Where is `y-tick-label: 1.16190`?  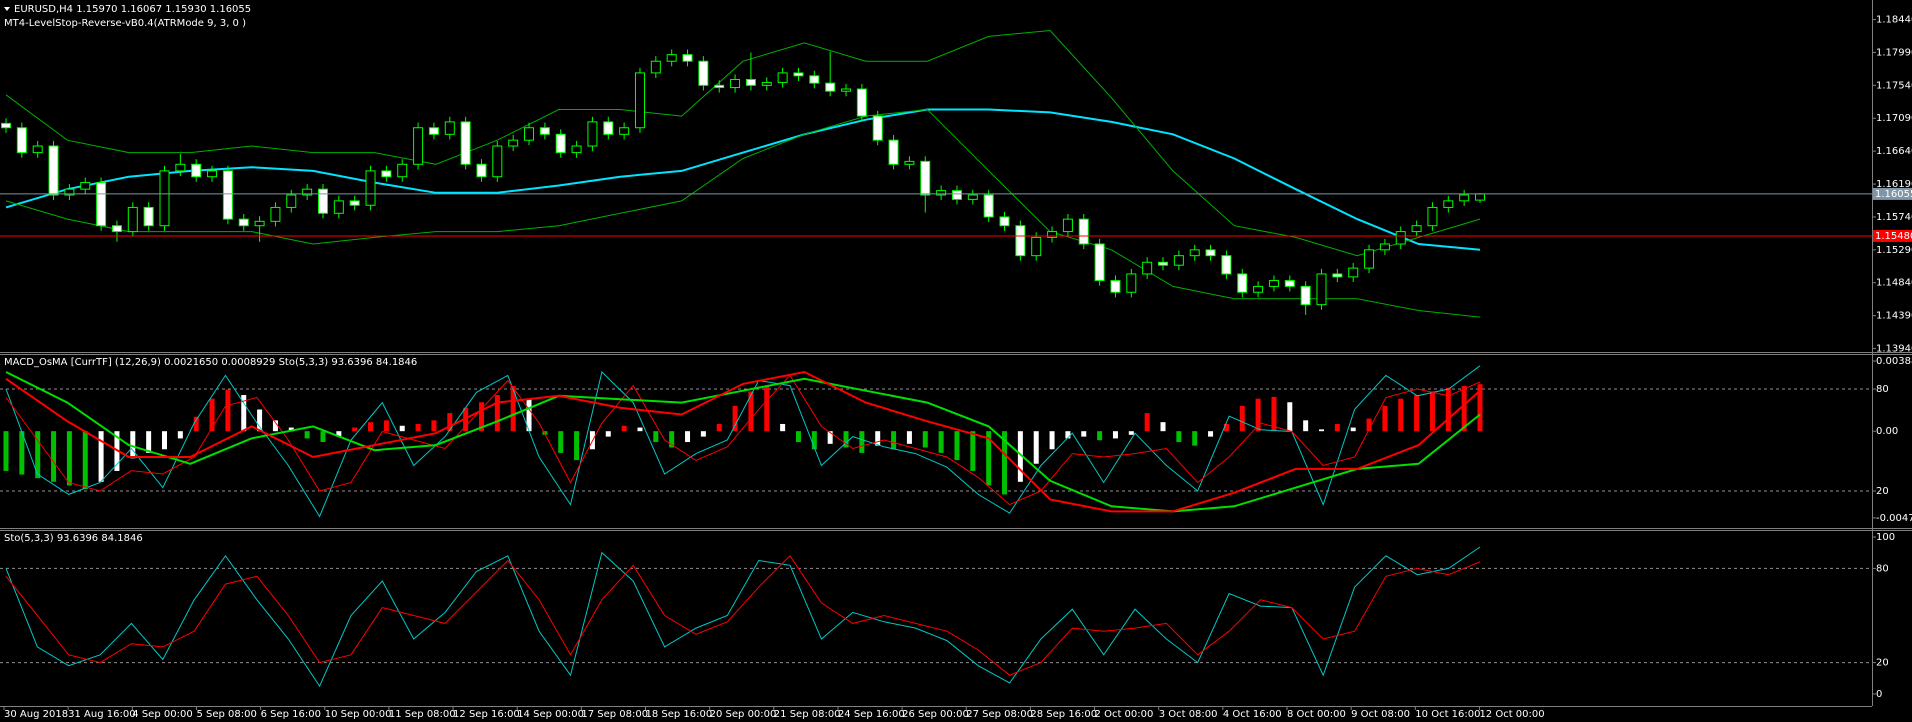
y-tick-label: 1.16190 is located at coordinates (1894, 184).